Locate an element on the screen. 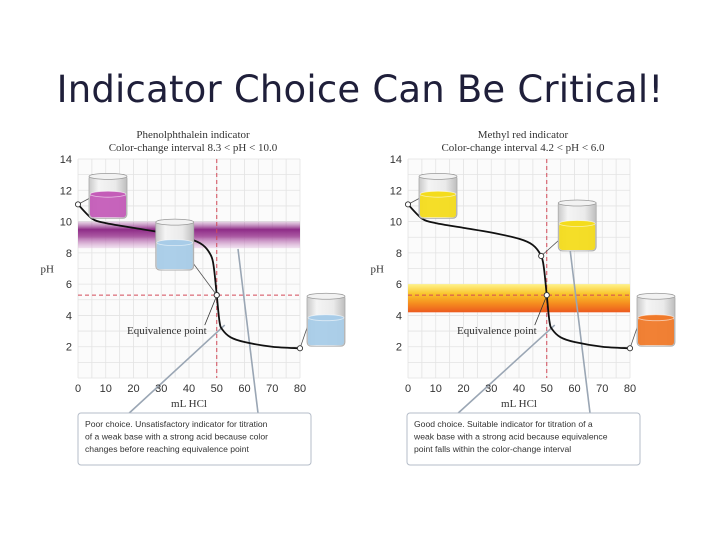  chart1-xtick-label: 80 is located at coordinates (300, 389).